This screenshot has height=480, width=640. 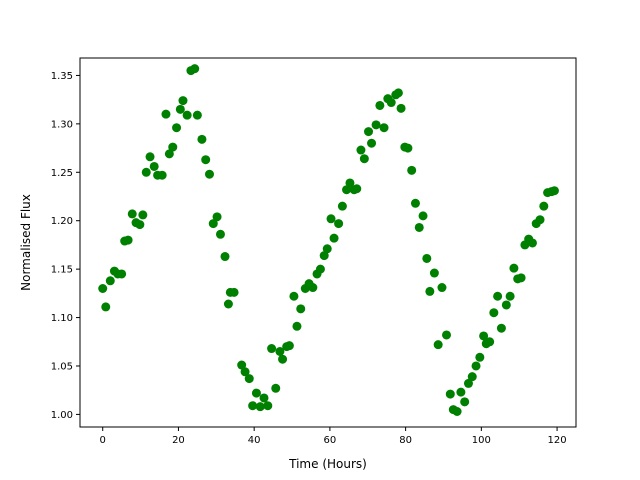 What do you see at coordinates (62, 124) in the screenshot?
I see `y-tick-label: 1.30` at bounding box center [62, 124].